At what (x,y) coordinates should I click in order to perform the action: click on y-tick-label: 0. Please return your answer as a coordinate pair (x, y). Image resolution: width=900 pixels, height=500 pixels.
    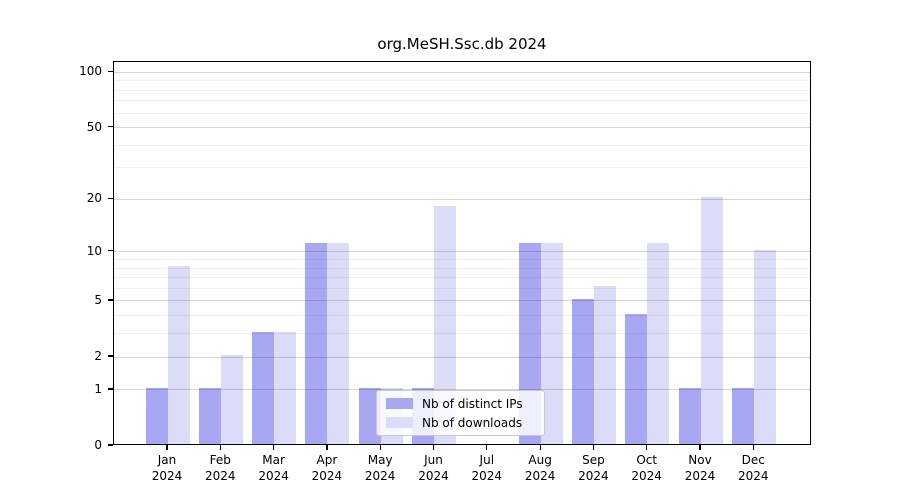
    Looking at the image, I should click on (98, 445).